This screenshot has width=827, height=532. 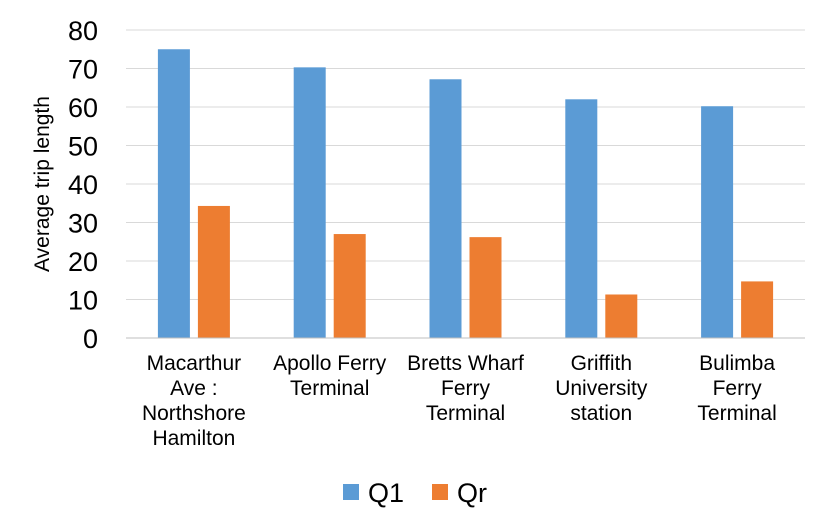 I want to click on x-category-label: Apollo Ferry Terminal, so click(x=330, y=376).